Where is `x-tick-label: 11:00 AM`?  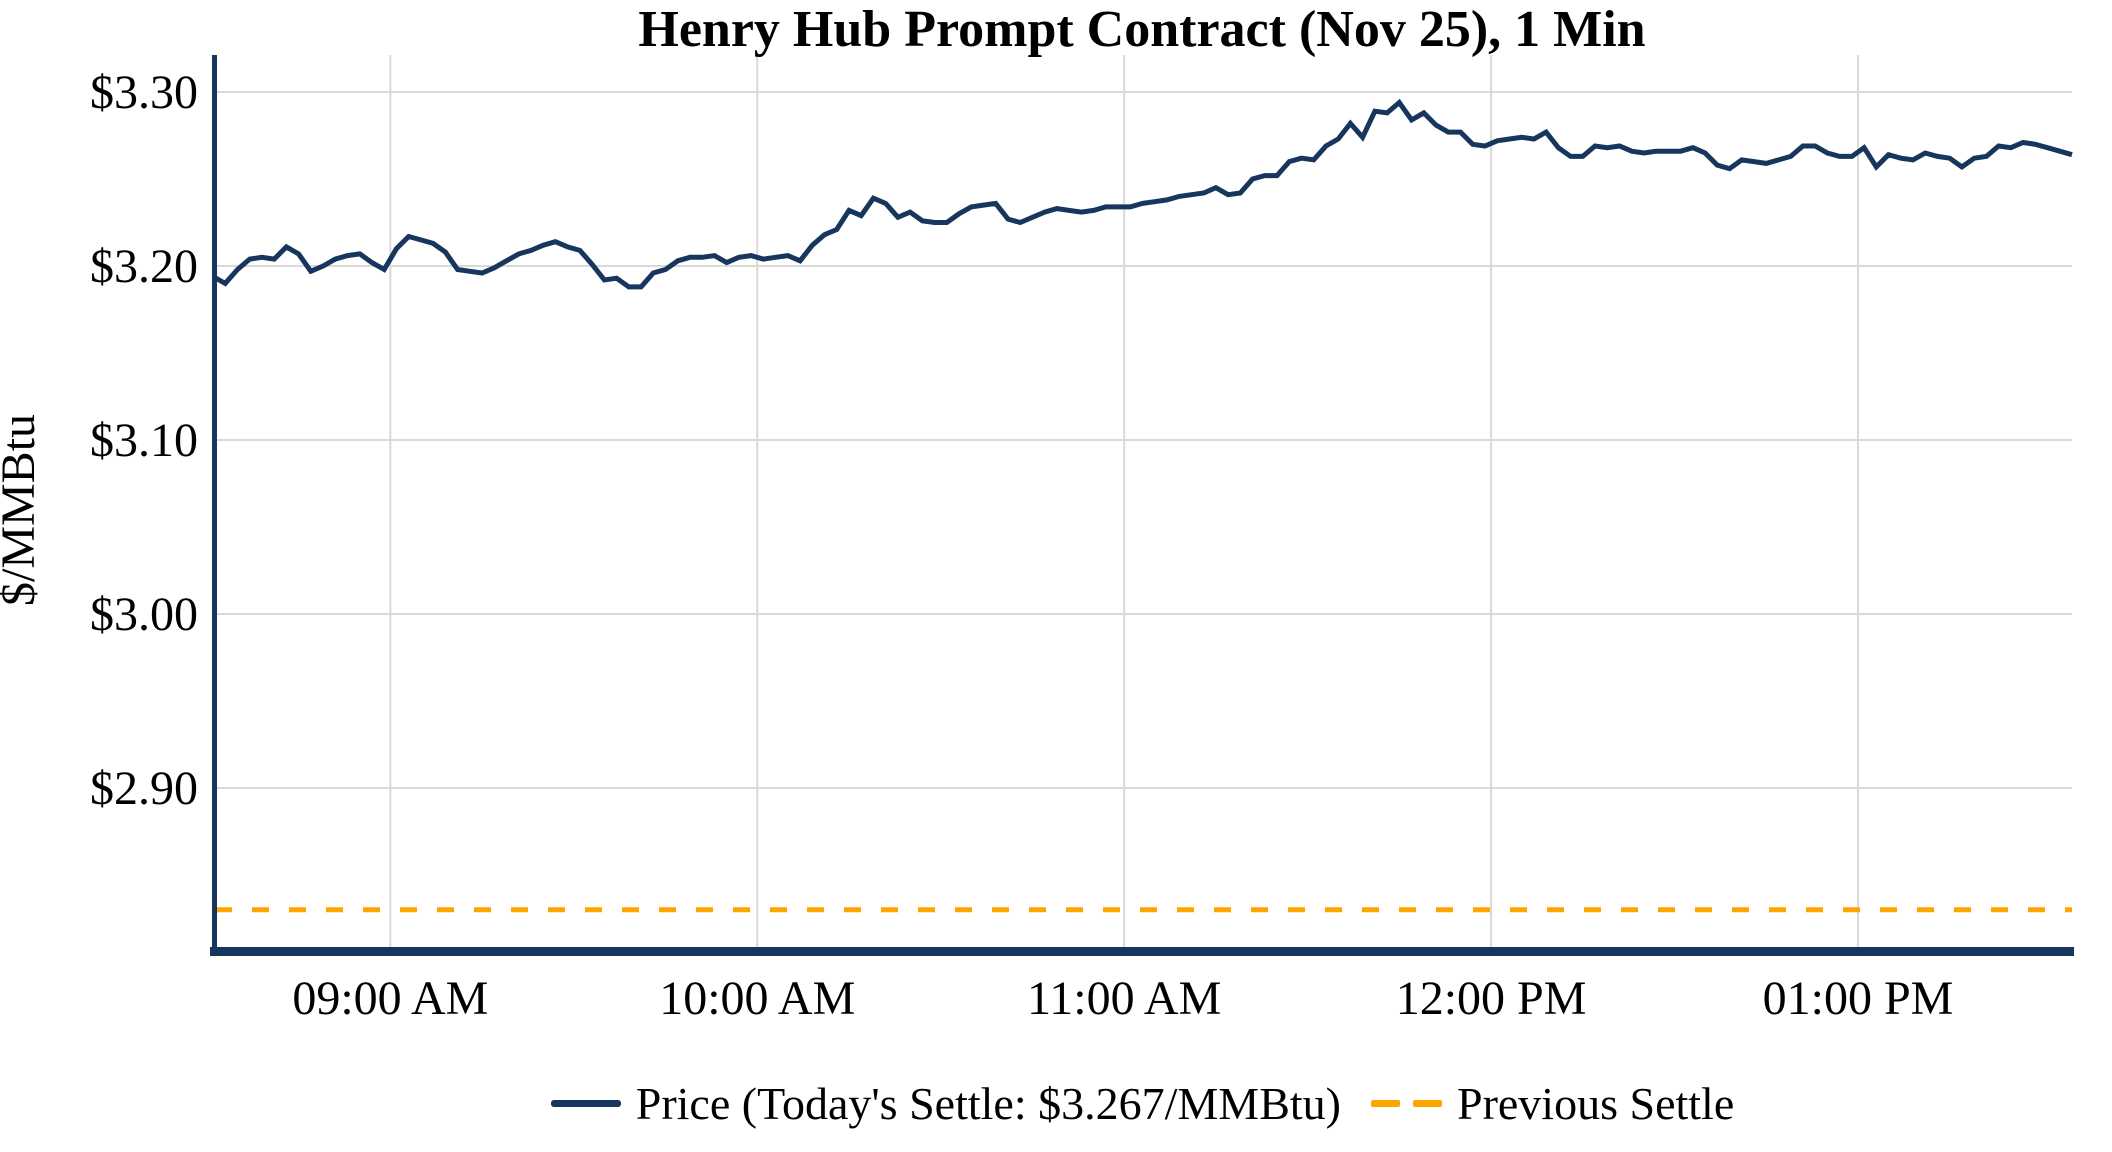 x-tick-label: 11:00 AM is located at coordinates (1124, 998).